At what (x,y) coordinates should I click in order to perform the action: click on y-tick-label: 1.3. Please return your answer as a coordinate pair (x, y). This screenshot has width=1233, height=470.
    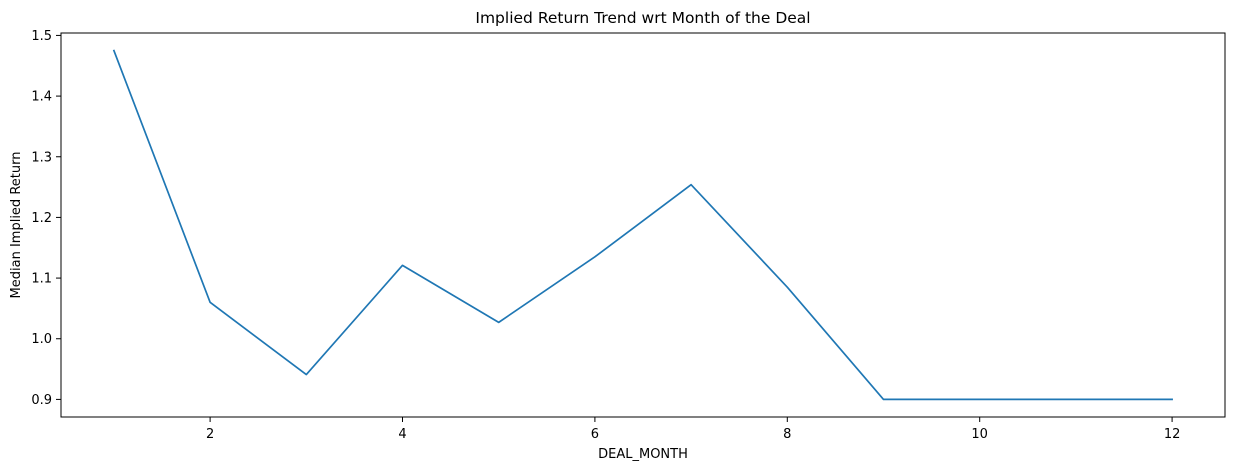
    Looking at the image, I should click on (41, 157).